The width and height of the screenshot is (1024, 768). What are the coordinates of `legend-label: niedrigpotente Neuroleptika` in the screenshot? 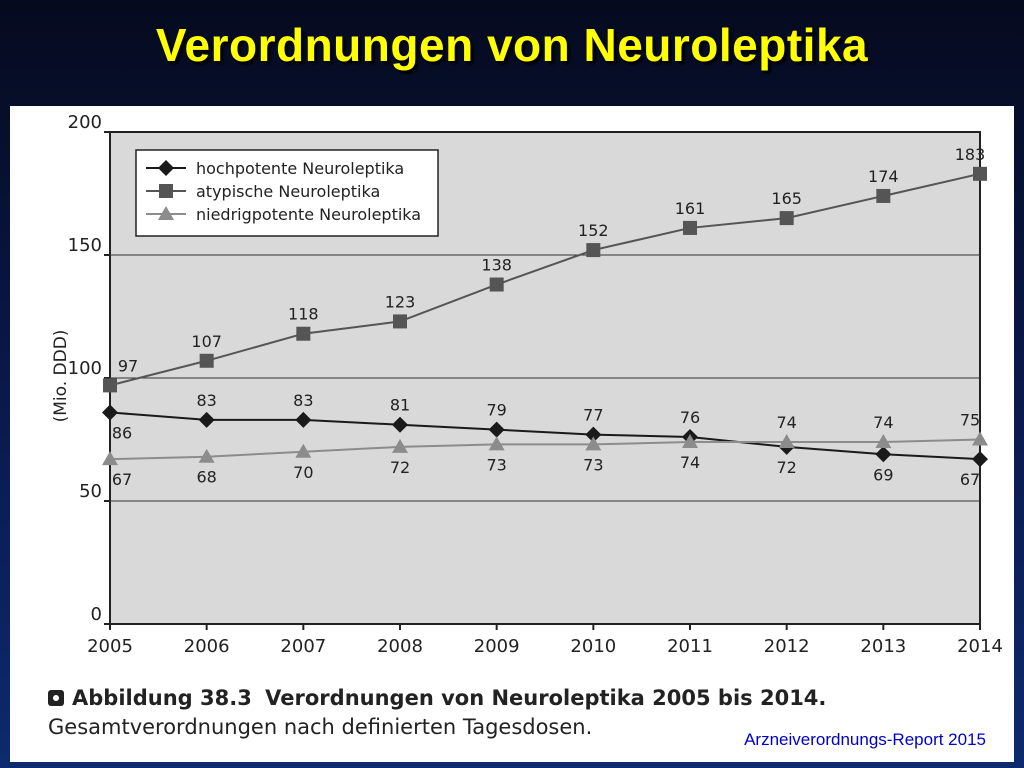 It's located at (308, 214).